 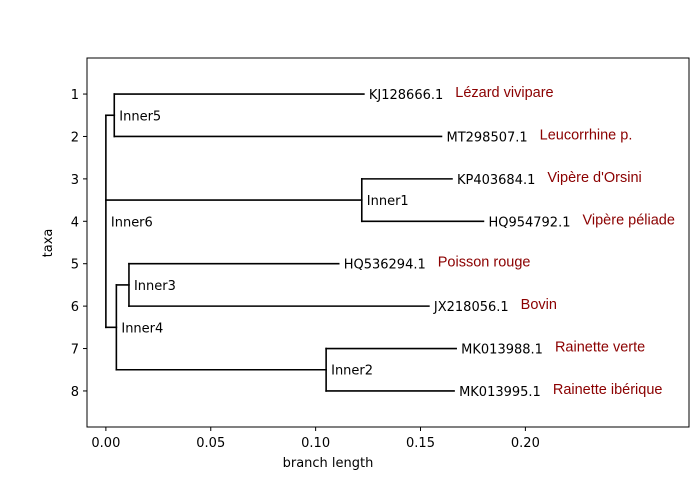 I want to click on y-axis-ticks: 1 2 3 4 5 6 7 8, so click(x=79, y=244).